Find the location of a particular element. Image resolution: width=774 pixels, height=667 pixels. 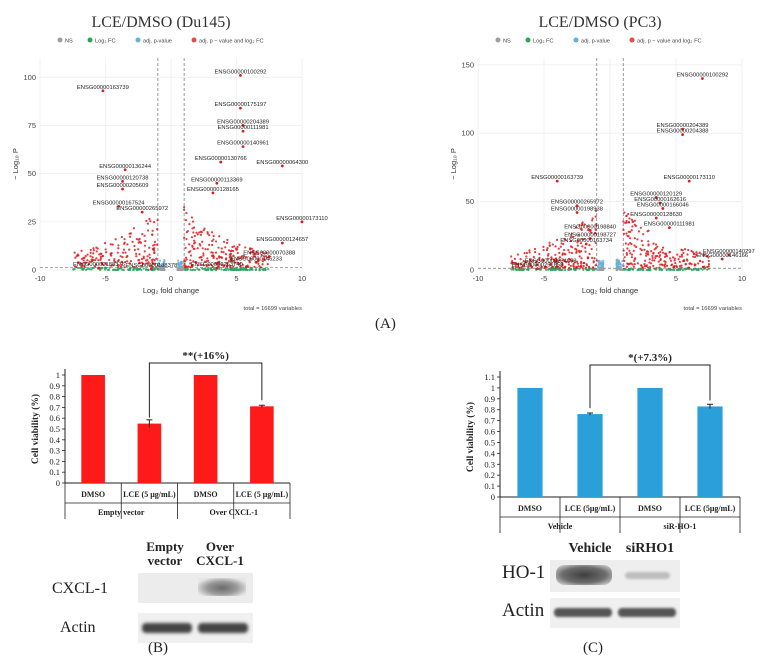

y-tick-label: 0.4 is located at coordinates (54, 440).